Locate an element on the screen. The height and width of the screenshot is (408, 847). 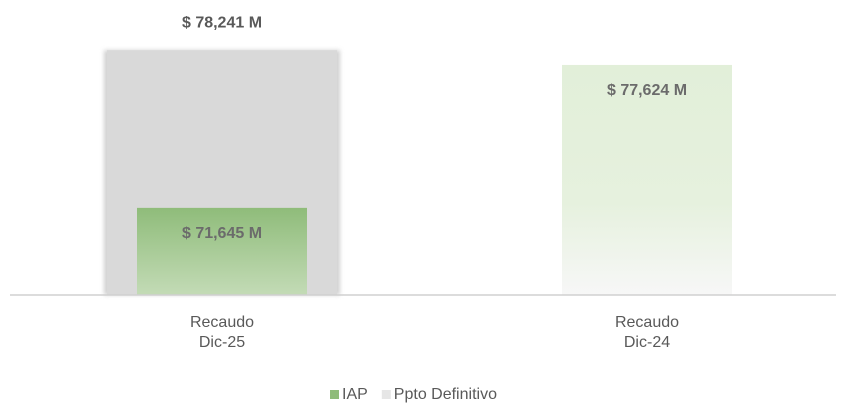
value-label: $ 77,624 M is located at coordinates (647, 90).